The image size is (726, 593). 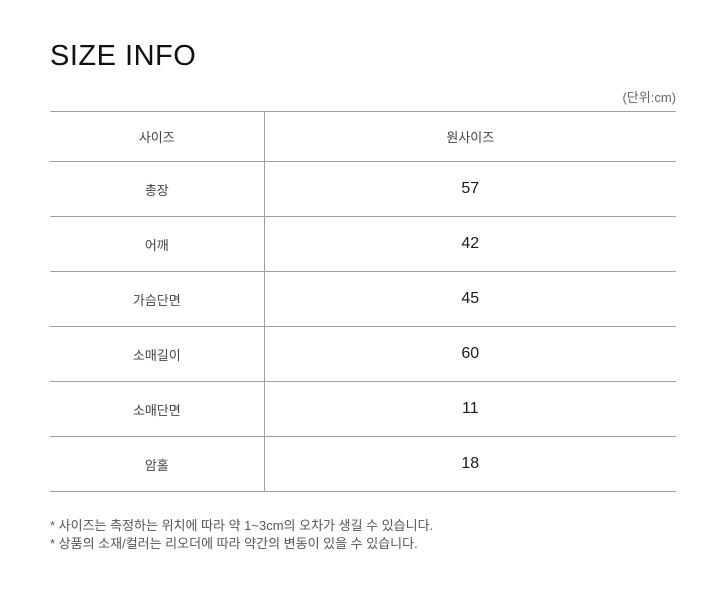 I want to click on row-label: 어깨, so click(x=157, y=244).